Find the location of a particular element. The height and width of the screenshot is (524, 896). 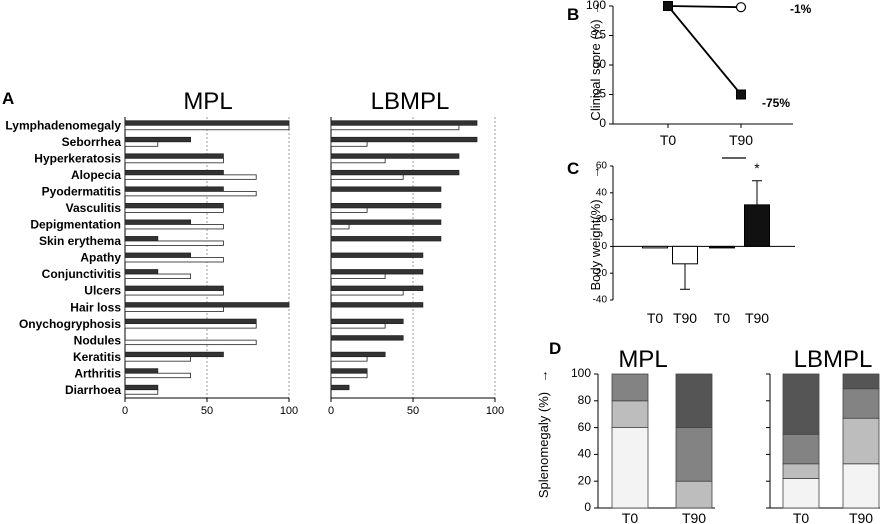

category-label-diarrhoea: Diarrhoea is located at coordinates (93, 390).